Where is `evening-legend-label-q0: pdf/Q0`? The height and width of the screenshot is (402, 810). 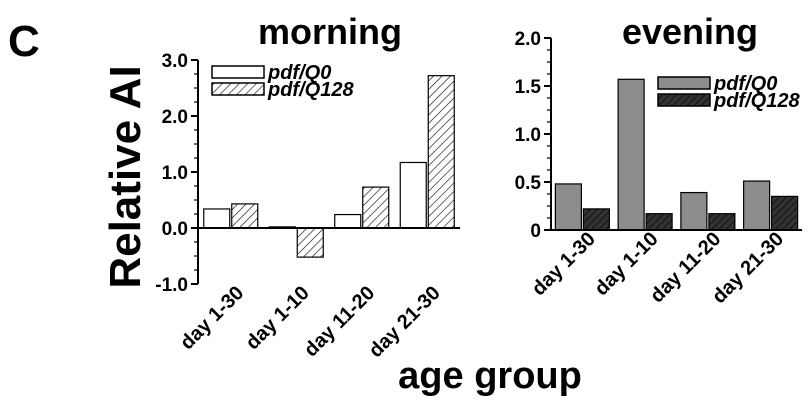 evening-legend-label-q0: pdf/Q0 is located at coordinates (745, 84).